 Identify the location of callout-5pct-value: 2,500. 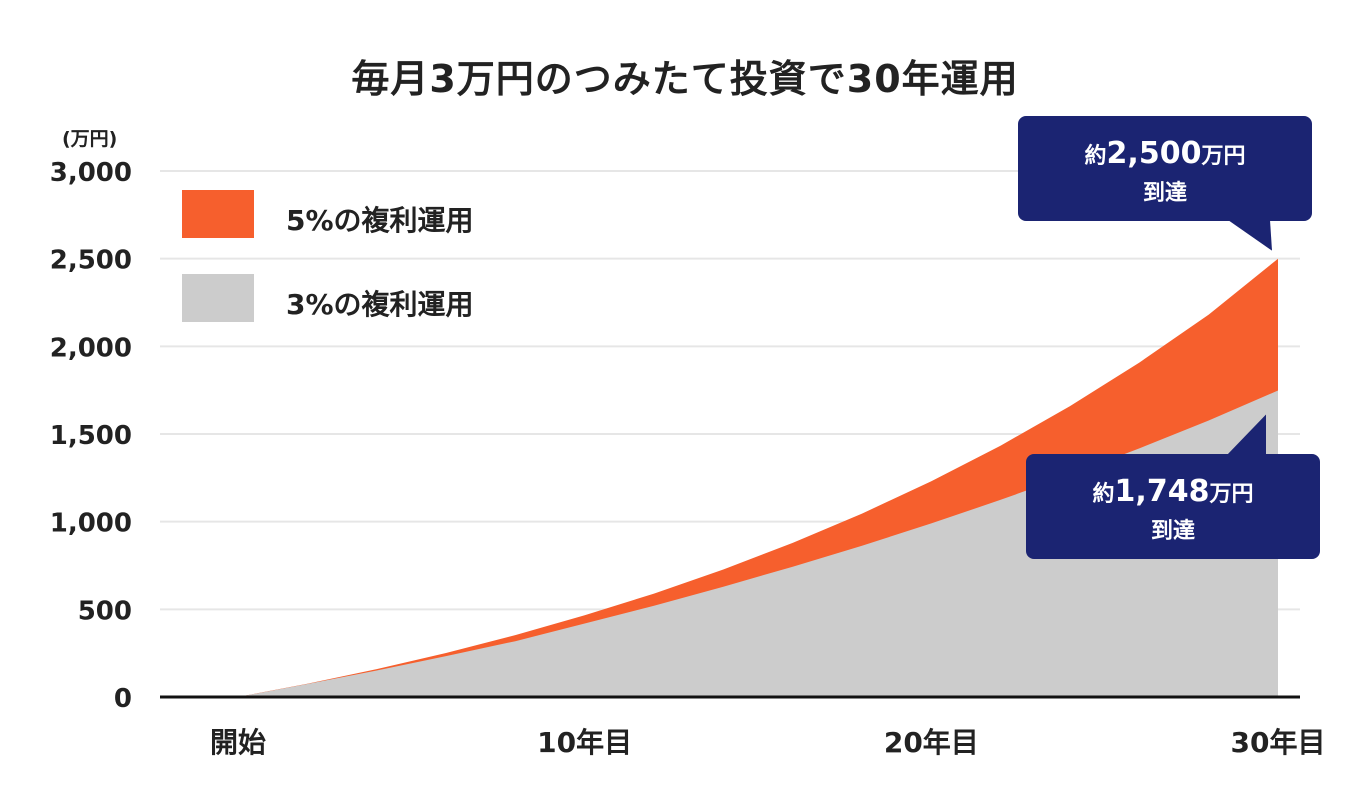
(1154, 153).